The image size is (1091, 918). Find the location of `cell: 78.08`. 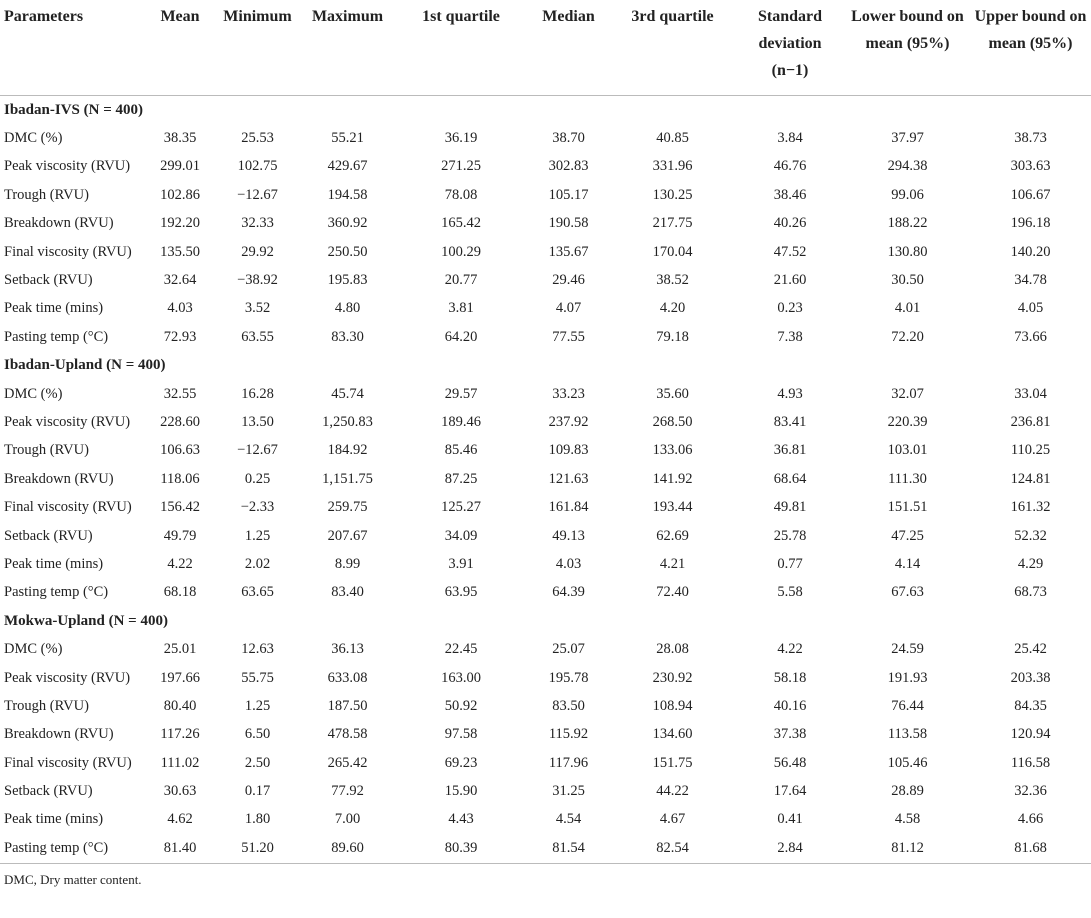

cell: 78.08 is located at coordinates (461, 194).